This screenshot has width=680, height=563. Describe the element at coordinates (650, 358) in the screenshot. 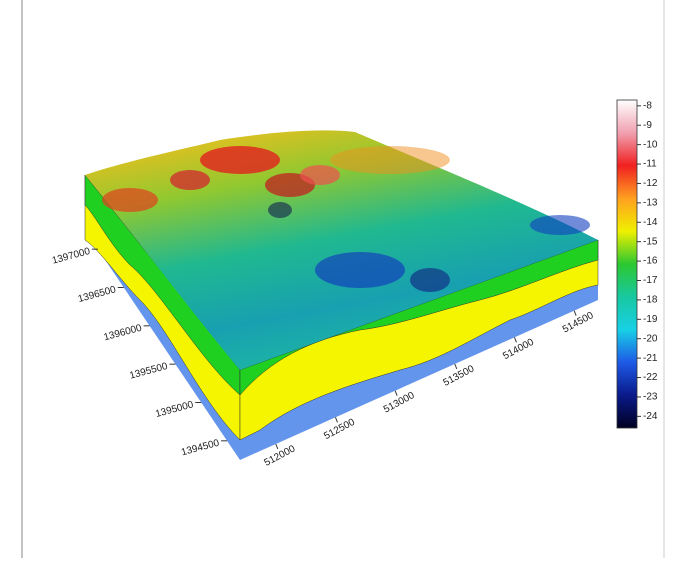

I see `colorbar-tick-label: -21` at that location.